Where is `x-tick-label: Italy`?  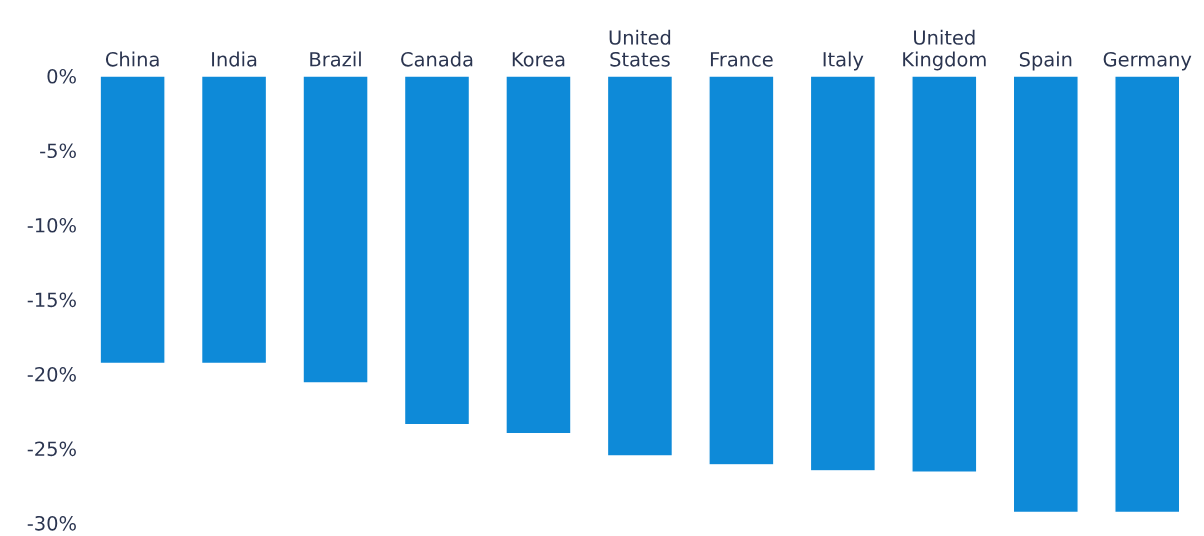
x-tick-label: Italy is located at coordinates (843, 61).